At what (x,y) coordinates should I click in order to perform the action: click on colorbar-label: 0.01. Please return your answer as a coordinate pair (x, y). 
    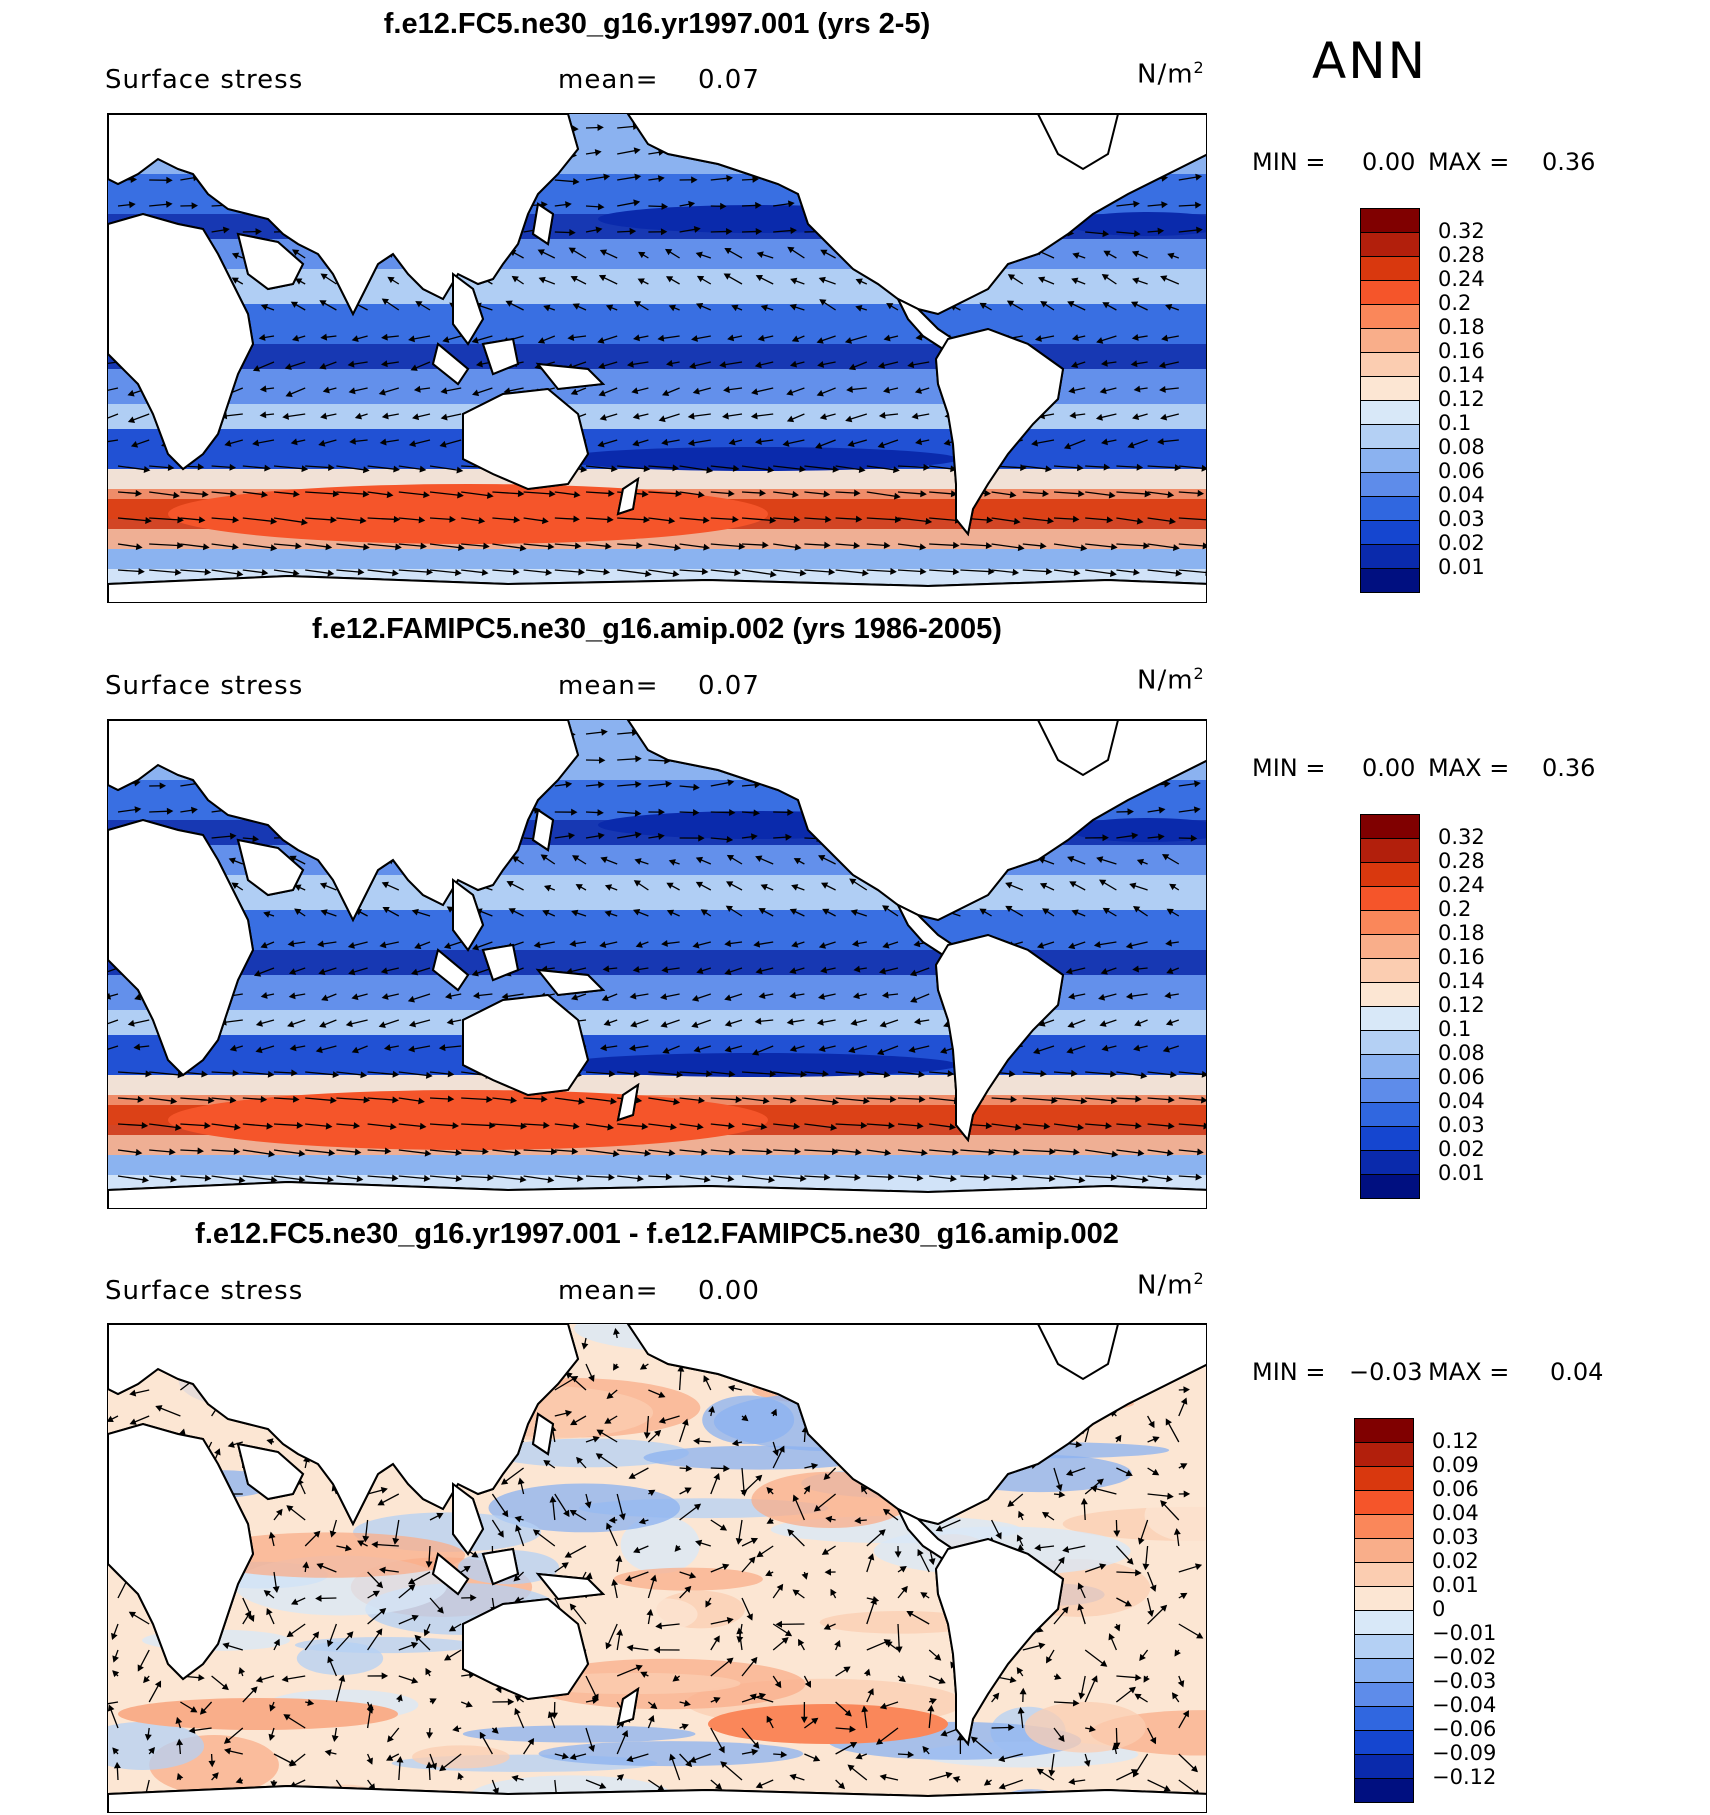
    Looking at the image, I should click on (1461, 1173).